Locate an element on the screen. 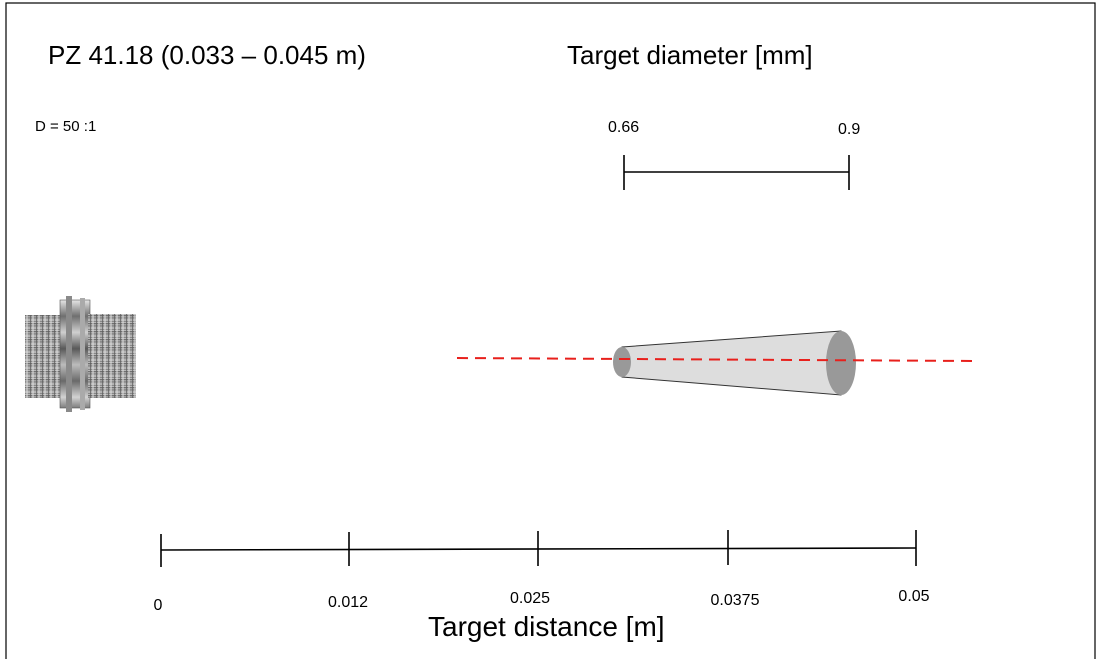 This screenshot has width=1101, height=659. distance-scale is located at coordinates (538, 548).